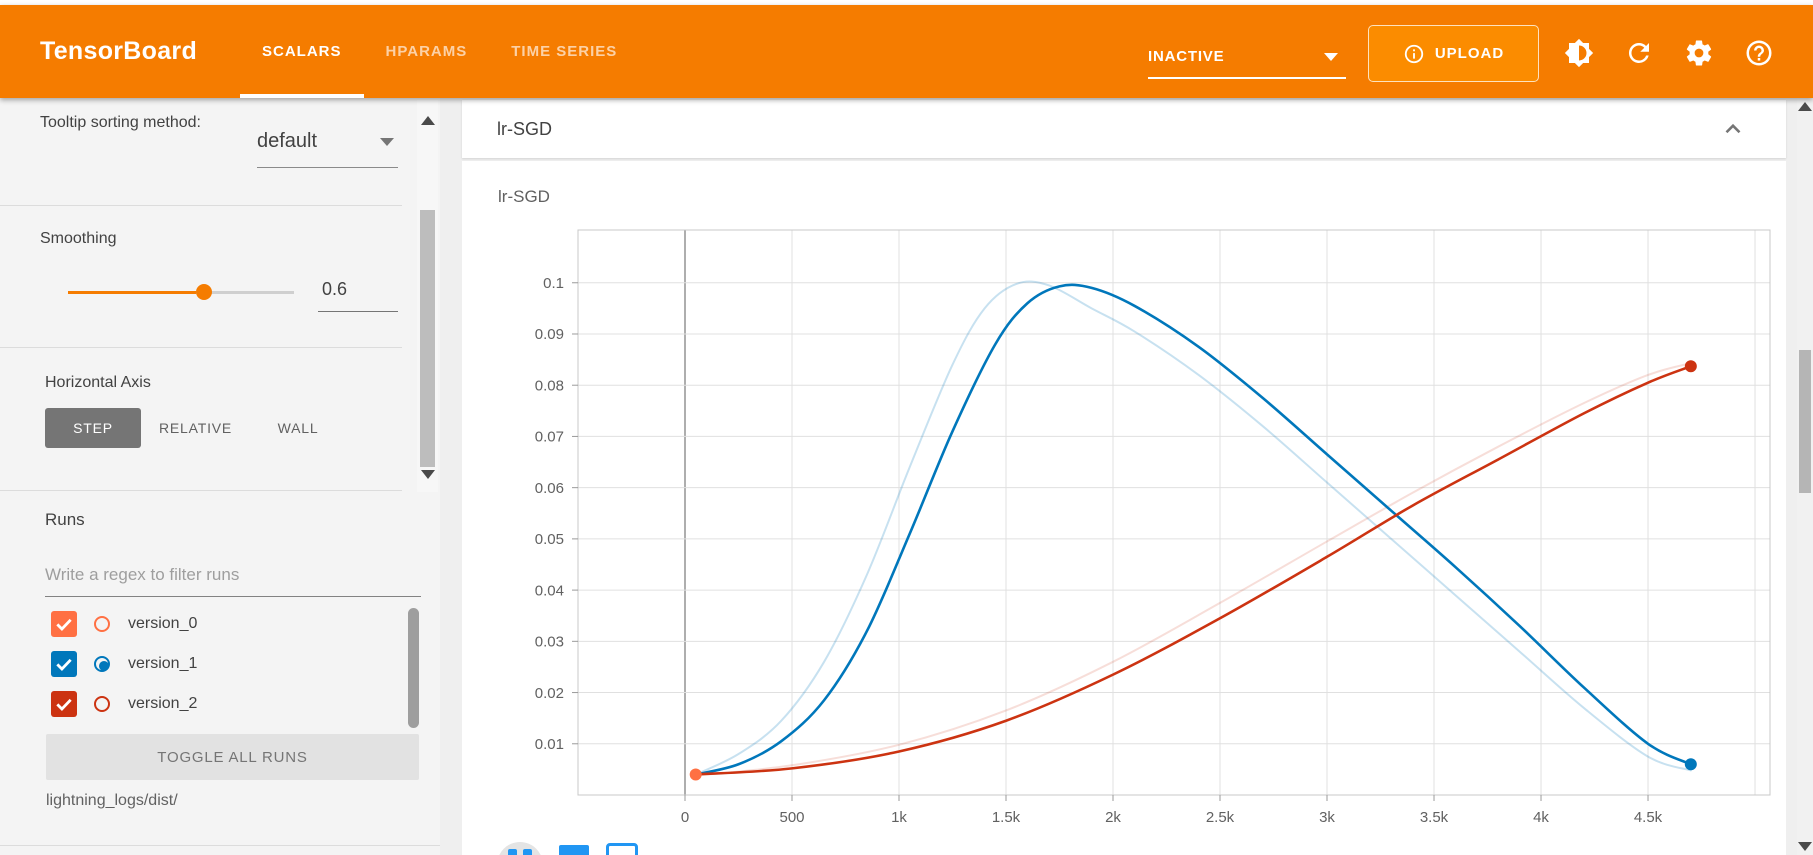 The height and width of the screenshot is (855, 1813). I want to click on run-status-value: INACTIVE, so click(1186, 56).